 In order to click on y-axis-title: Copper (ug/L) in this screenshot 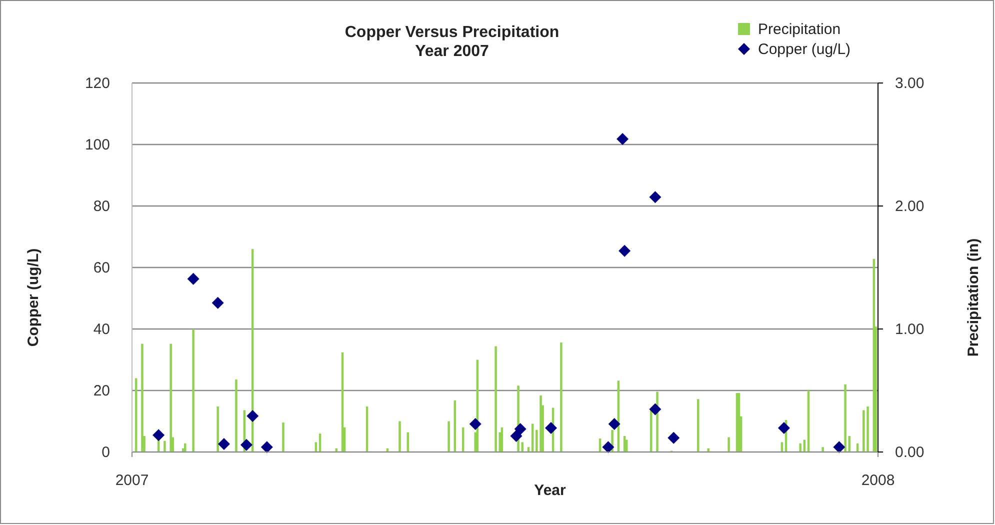, I will do `click(33, 297)`.